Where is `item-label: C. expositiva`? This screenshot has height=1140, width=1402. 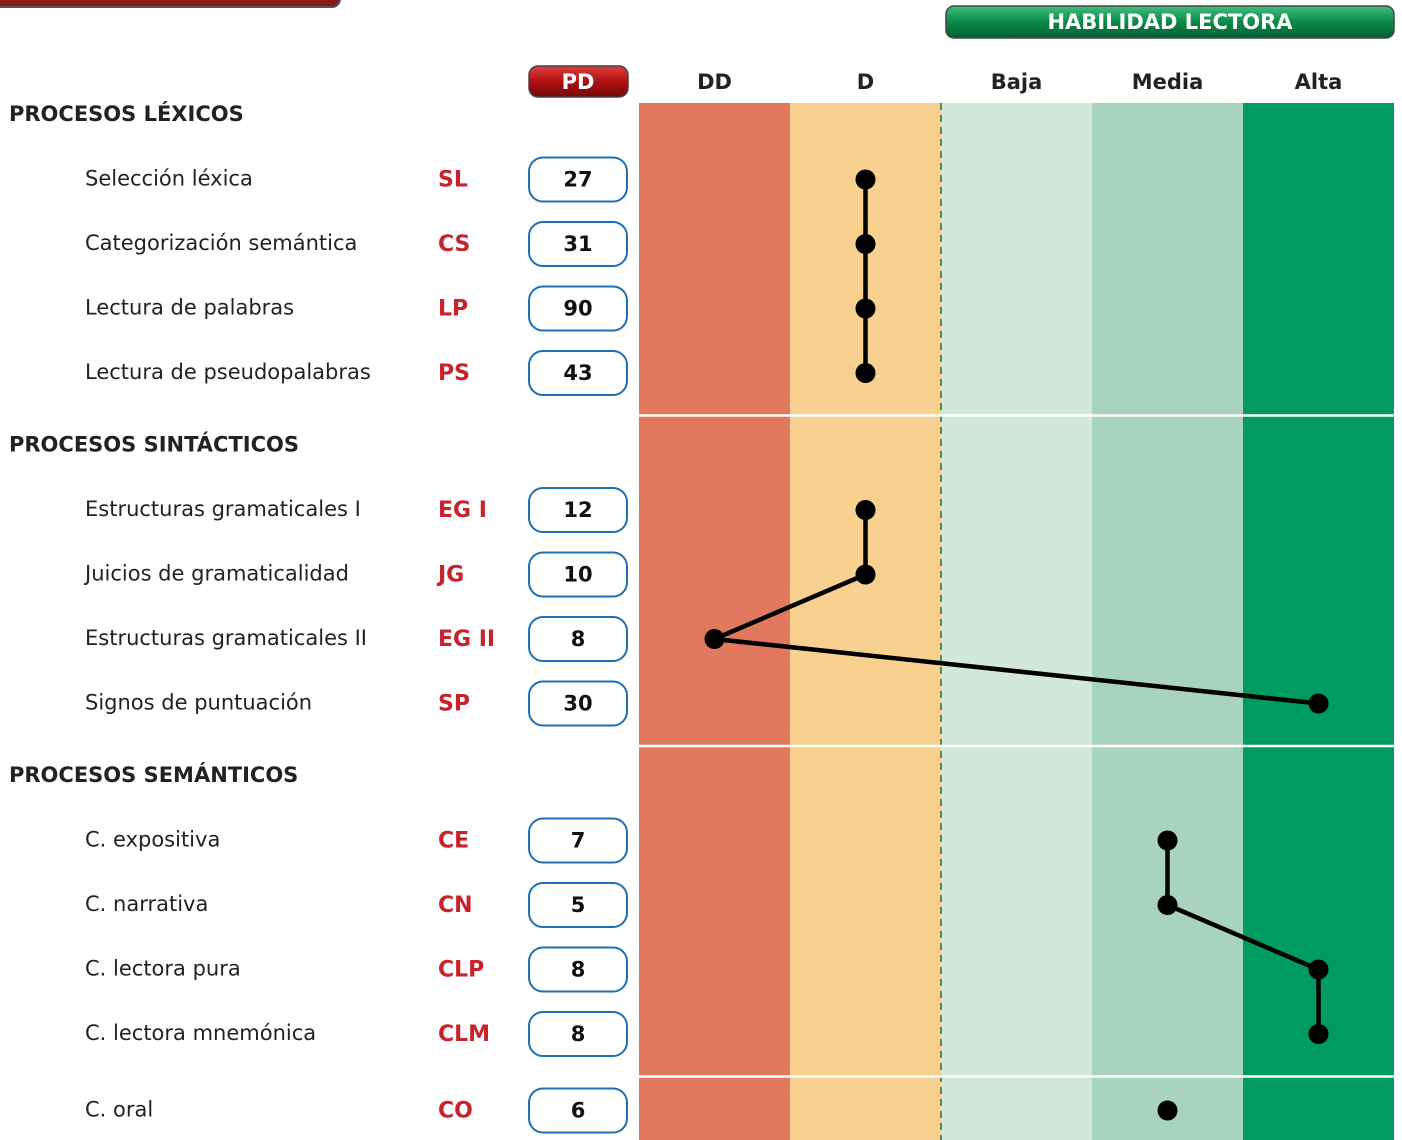 item-label: C. expositiva is located at coordinates (152, 840).